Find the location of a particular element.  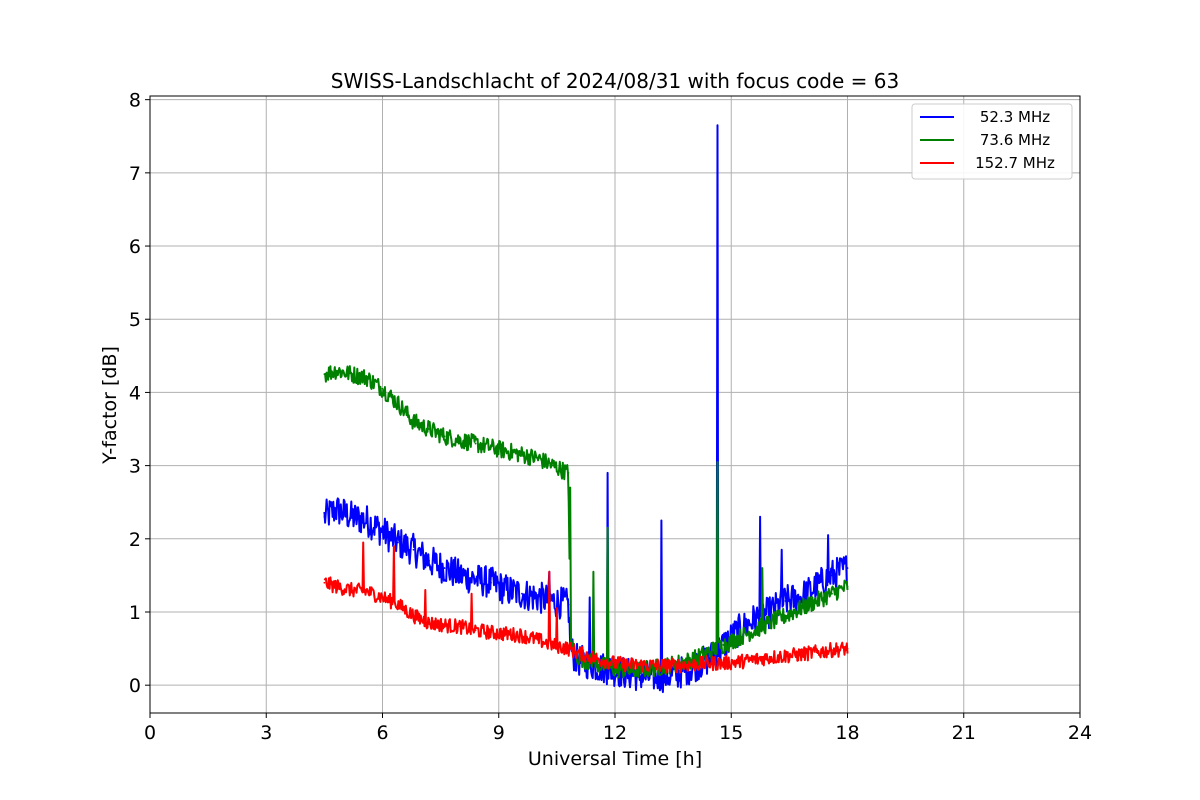

legend-label-73mhz: 73.6 MHz is located at coordinates (1015, 140).